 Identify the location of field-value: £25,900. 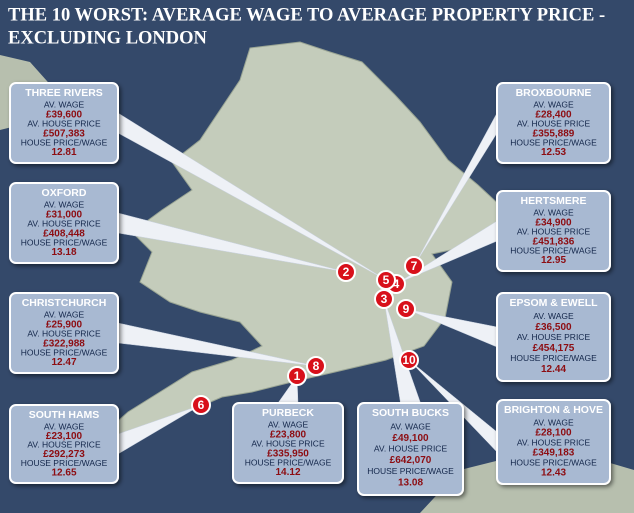
(64, 324).